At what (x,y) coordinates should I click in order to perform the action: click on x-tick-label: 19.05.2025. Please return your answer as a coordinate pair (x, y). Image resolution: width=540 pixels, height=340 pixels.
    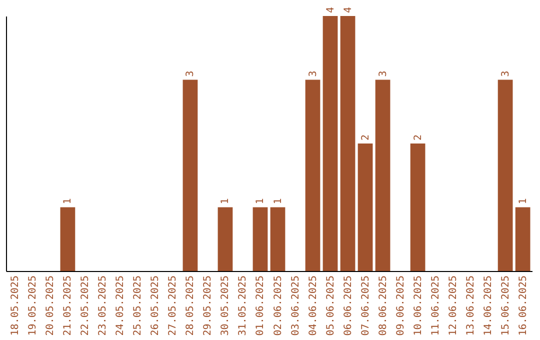
    Looking at the image, I should click on (33, 306).